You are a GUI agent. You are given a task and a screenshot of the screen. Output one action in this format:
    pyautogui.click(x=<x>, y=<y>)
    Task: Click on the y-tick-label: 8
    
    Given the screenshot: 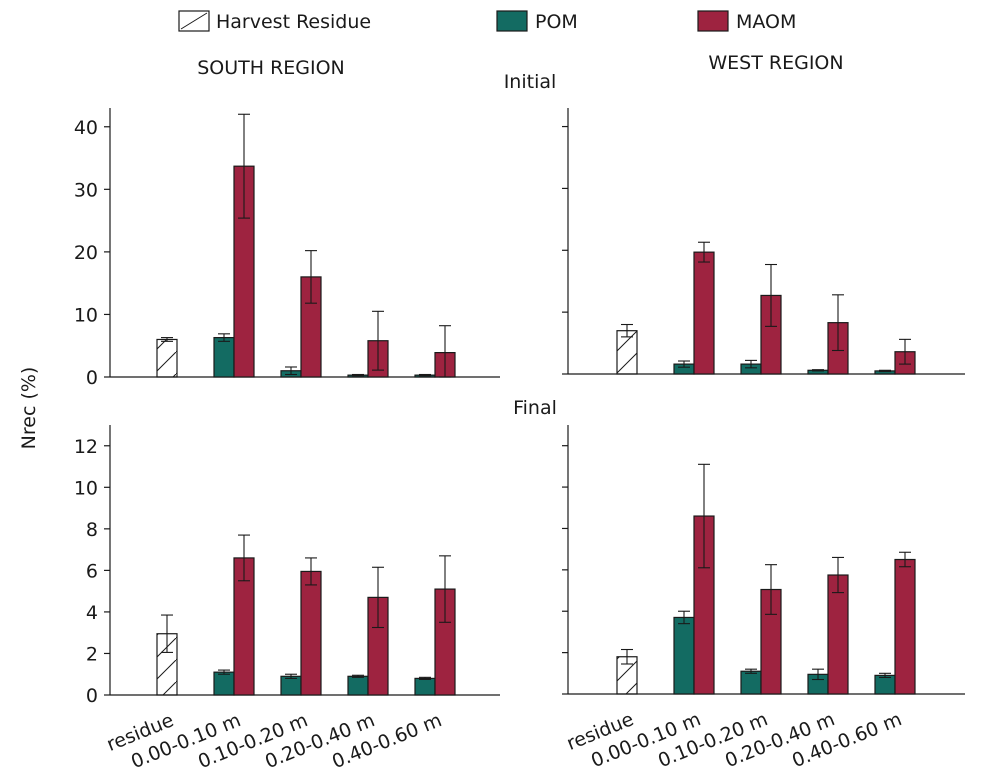 What is the action you would take?
    pyautogui.click(x=92, y=530)
    